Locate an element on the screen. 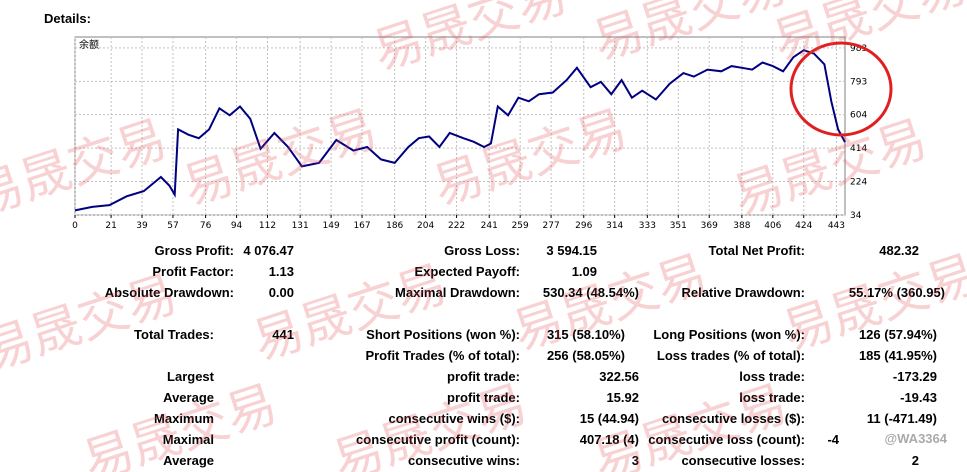 This screenshot has height=472, width=967. x-tick-label: 241 is located at coordinates (489, 226).